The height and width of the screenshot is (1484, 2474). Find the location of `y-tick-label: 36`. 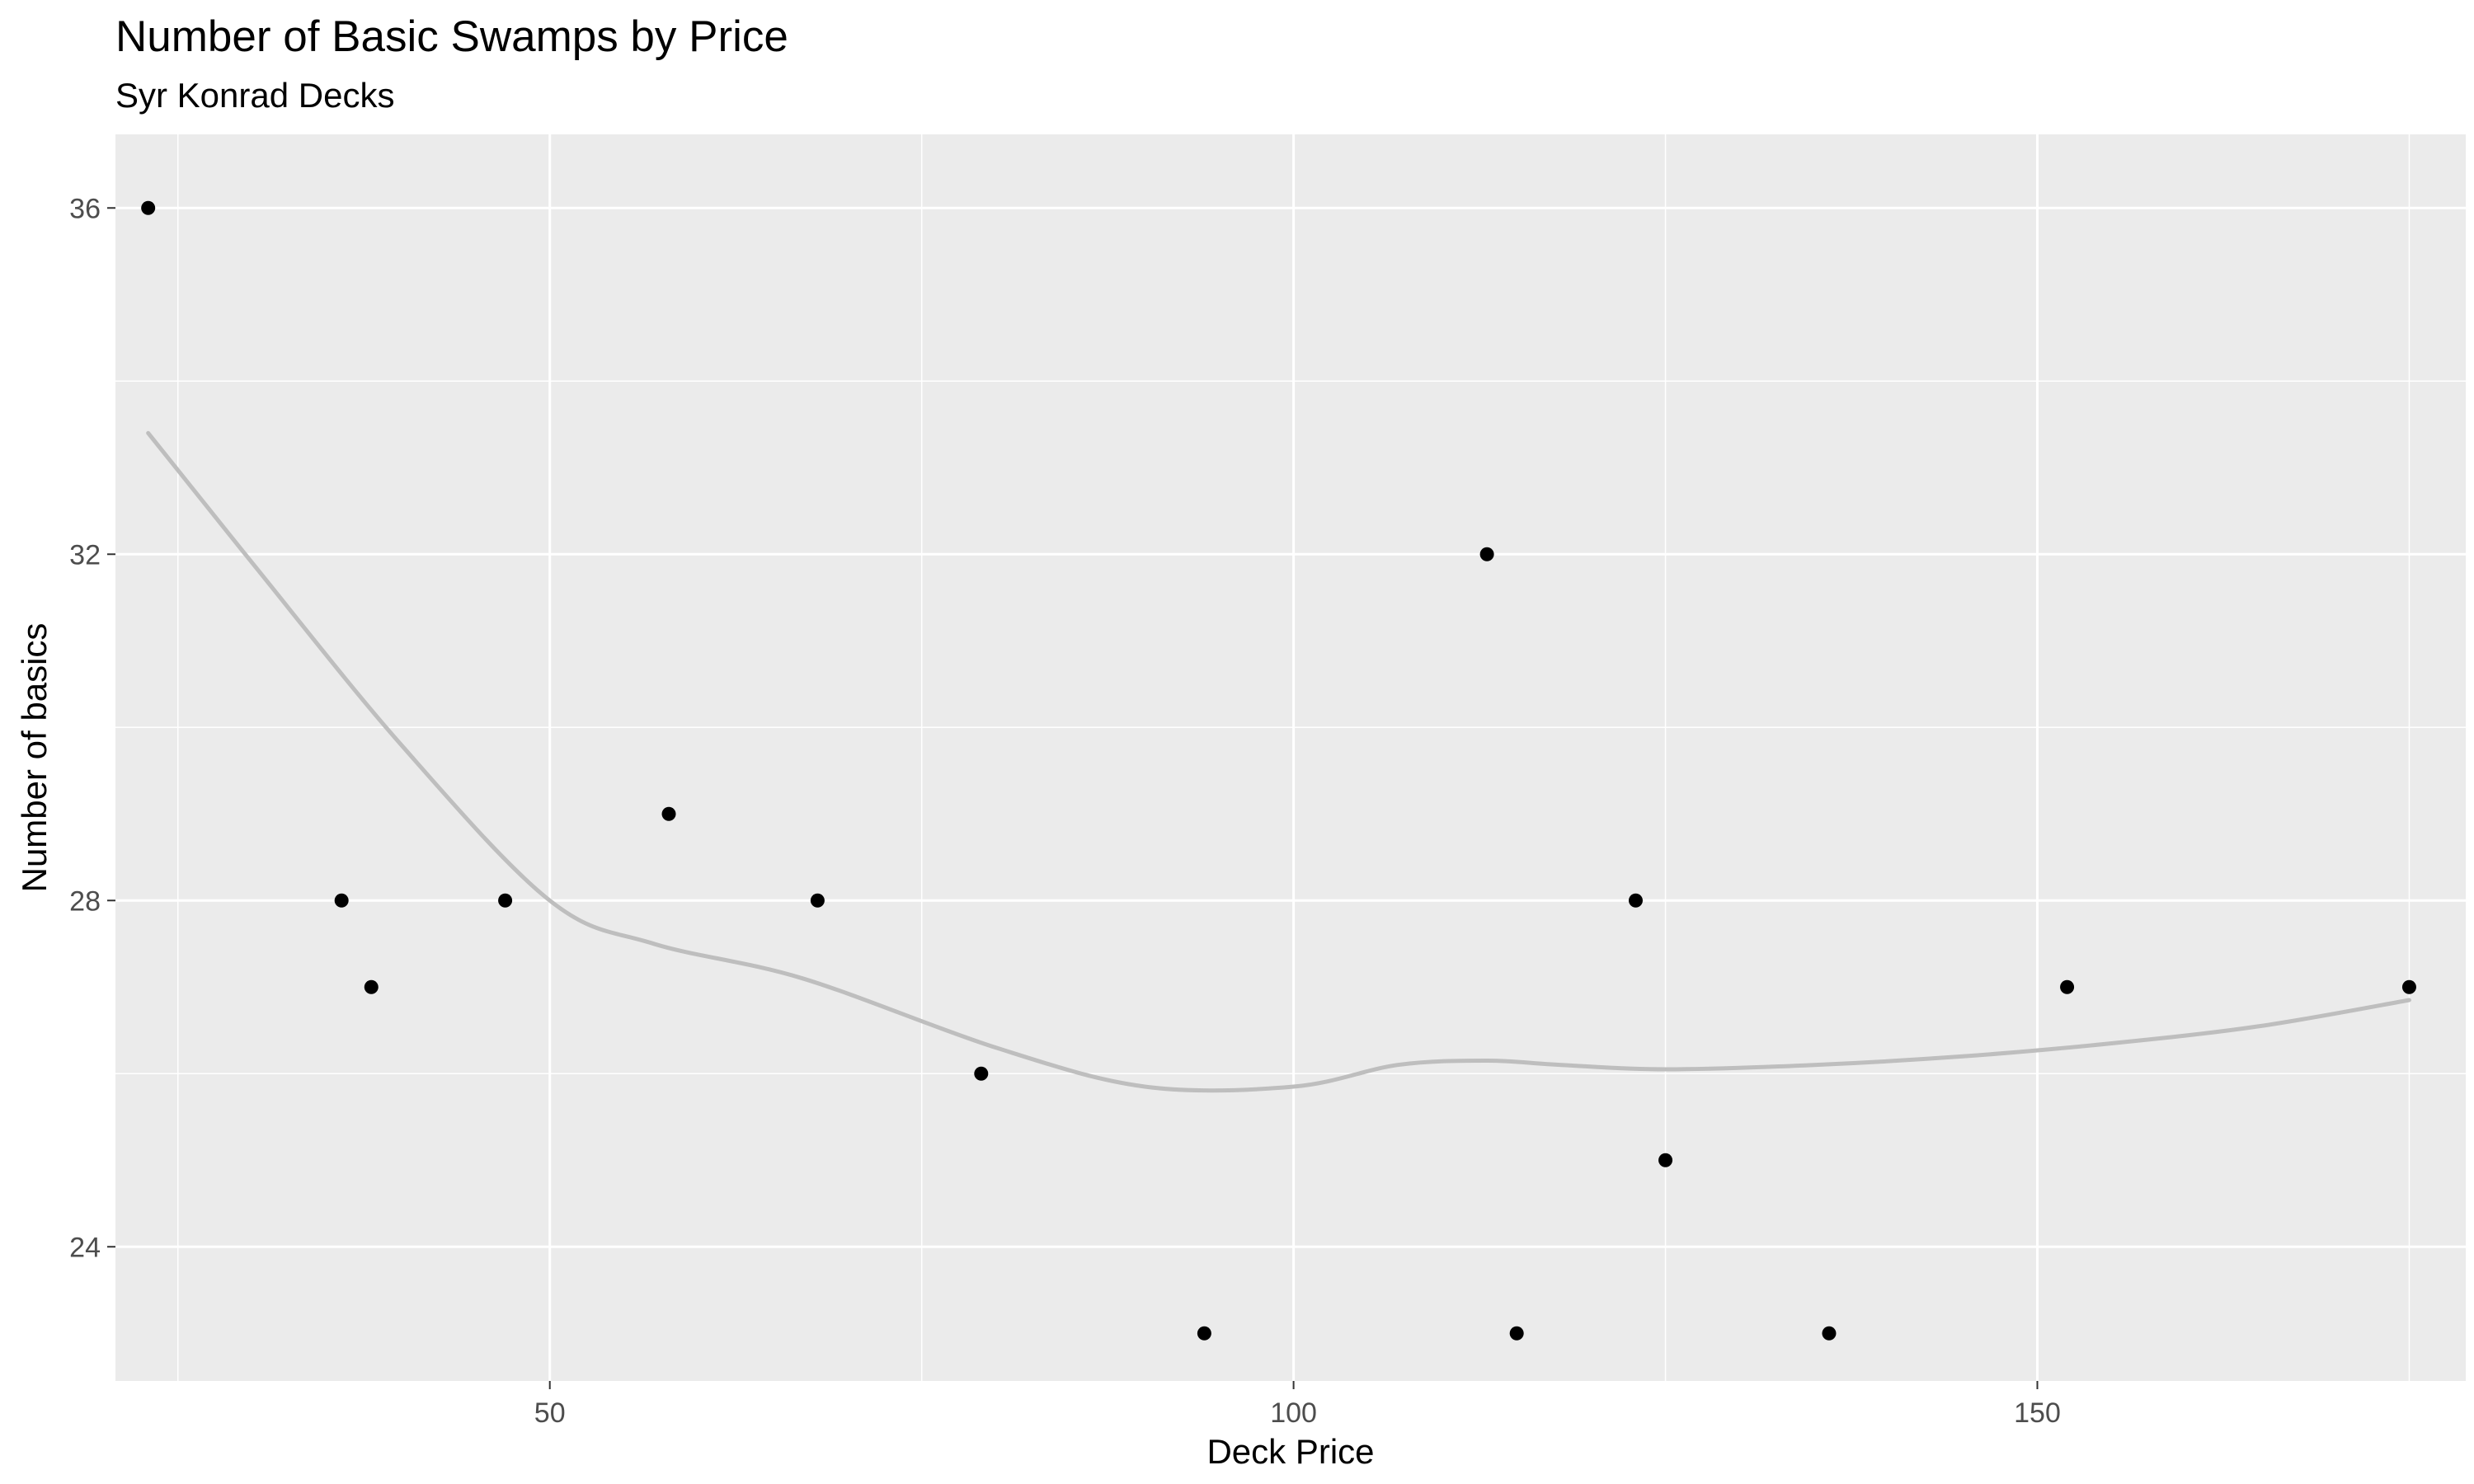

y-tick-label: 36 is located at coordinates (85, 208).